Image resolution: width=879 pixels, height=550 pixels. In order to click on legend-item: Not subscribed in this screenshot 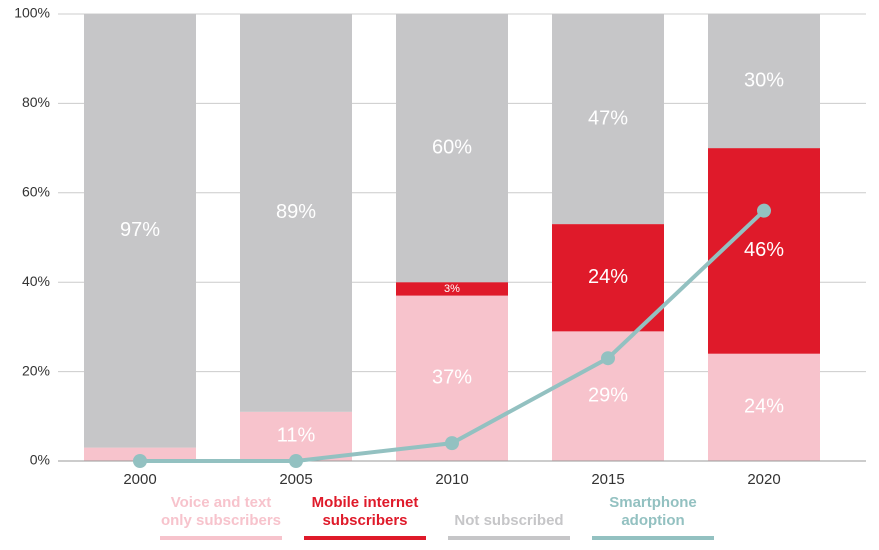, I will do `click(509, 517)`.